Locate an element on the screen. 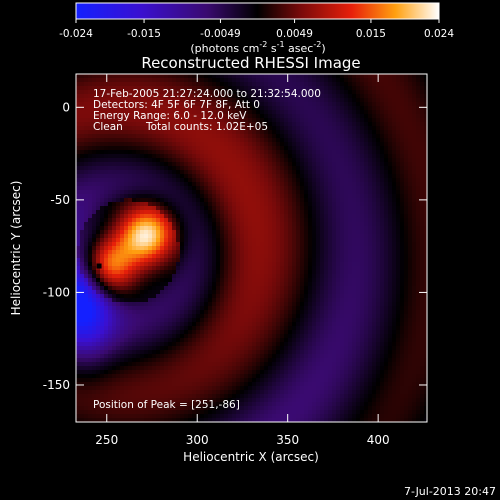 This screenshot has height=500, width=500. x-tick-label: 300 is located at coordinates (197, 440).